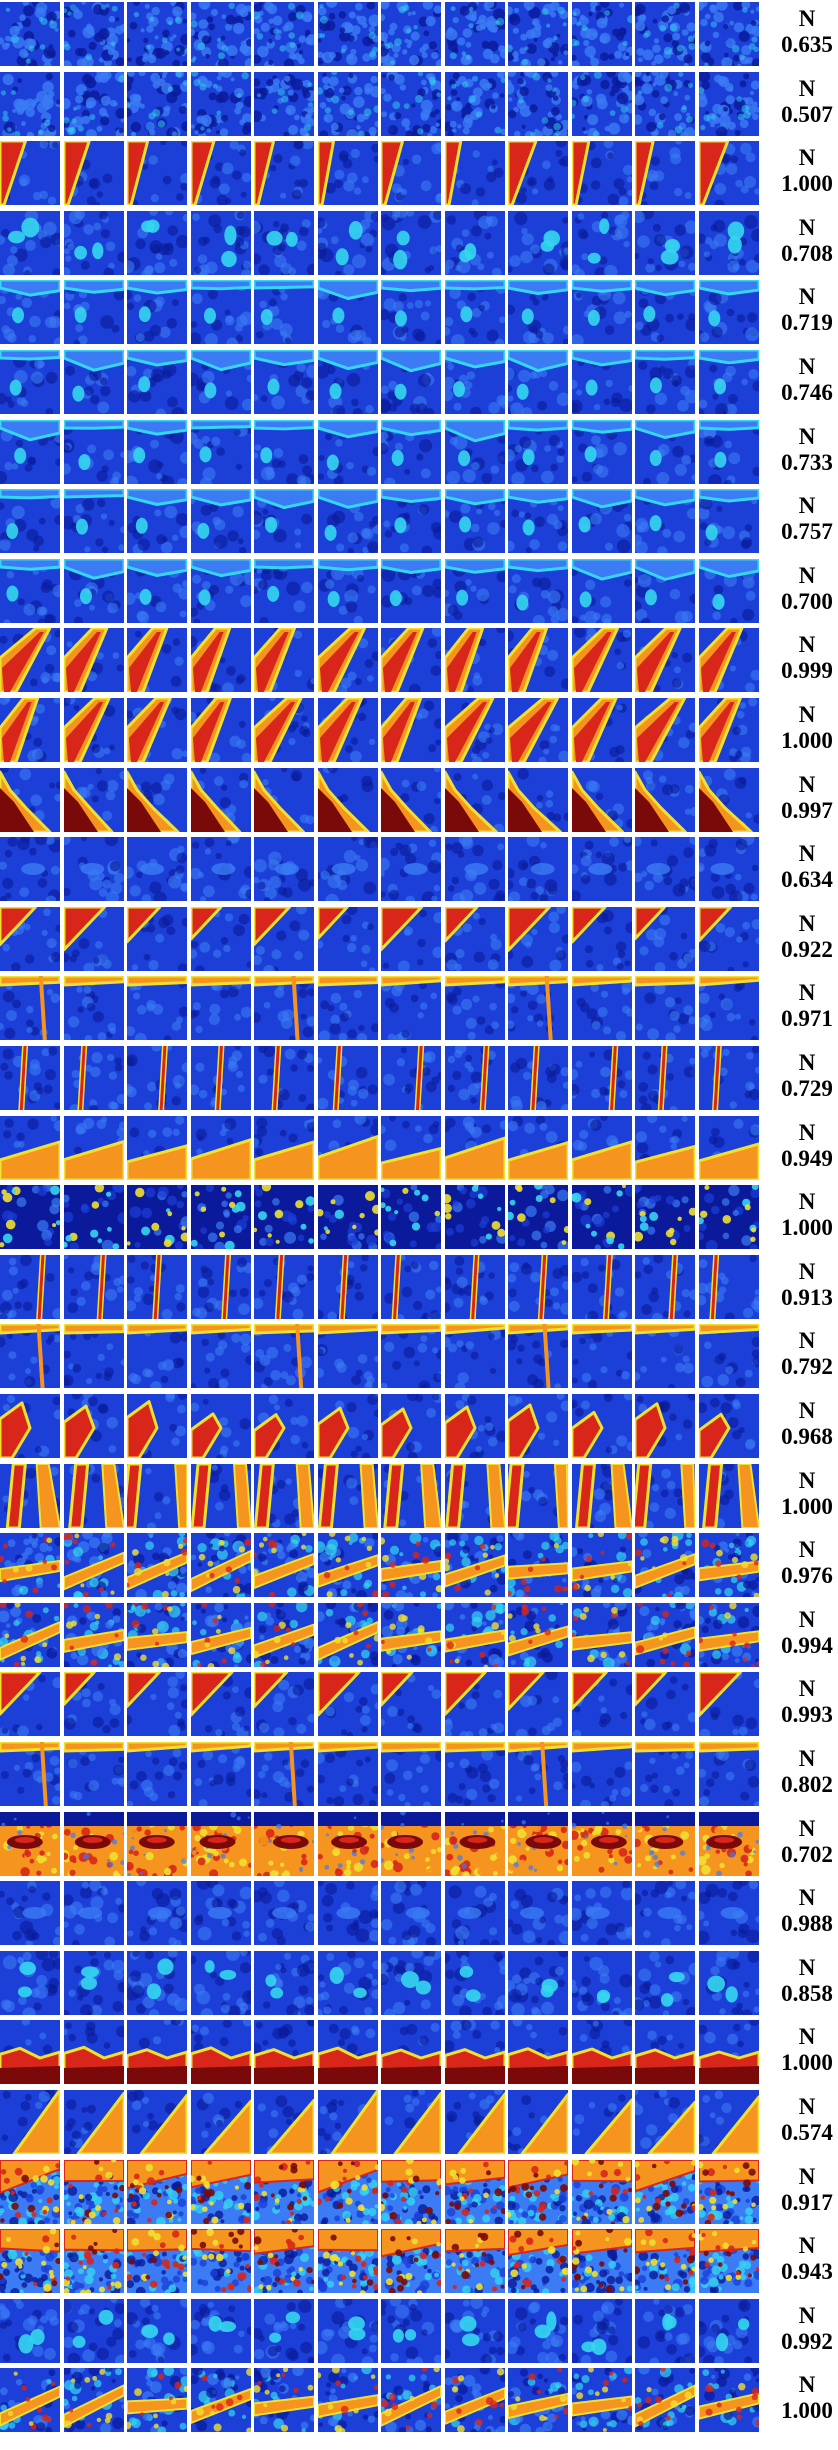 The width and height of the screenshot is (838, 2450). Describe the element at coordinates (807, 740) in the screenshot. I see `row-score: 1.000` at that location.